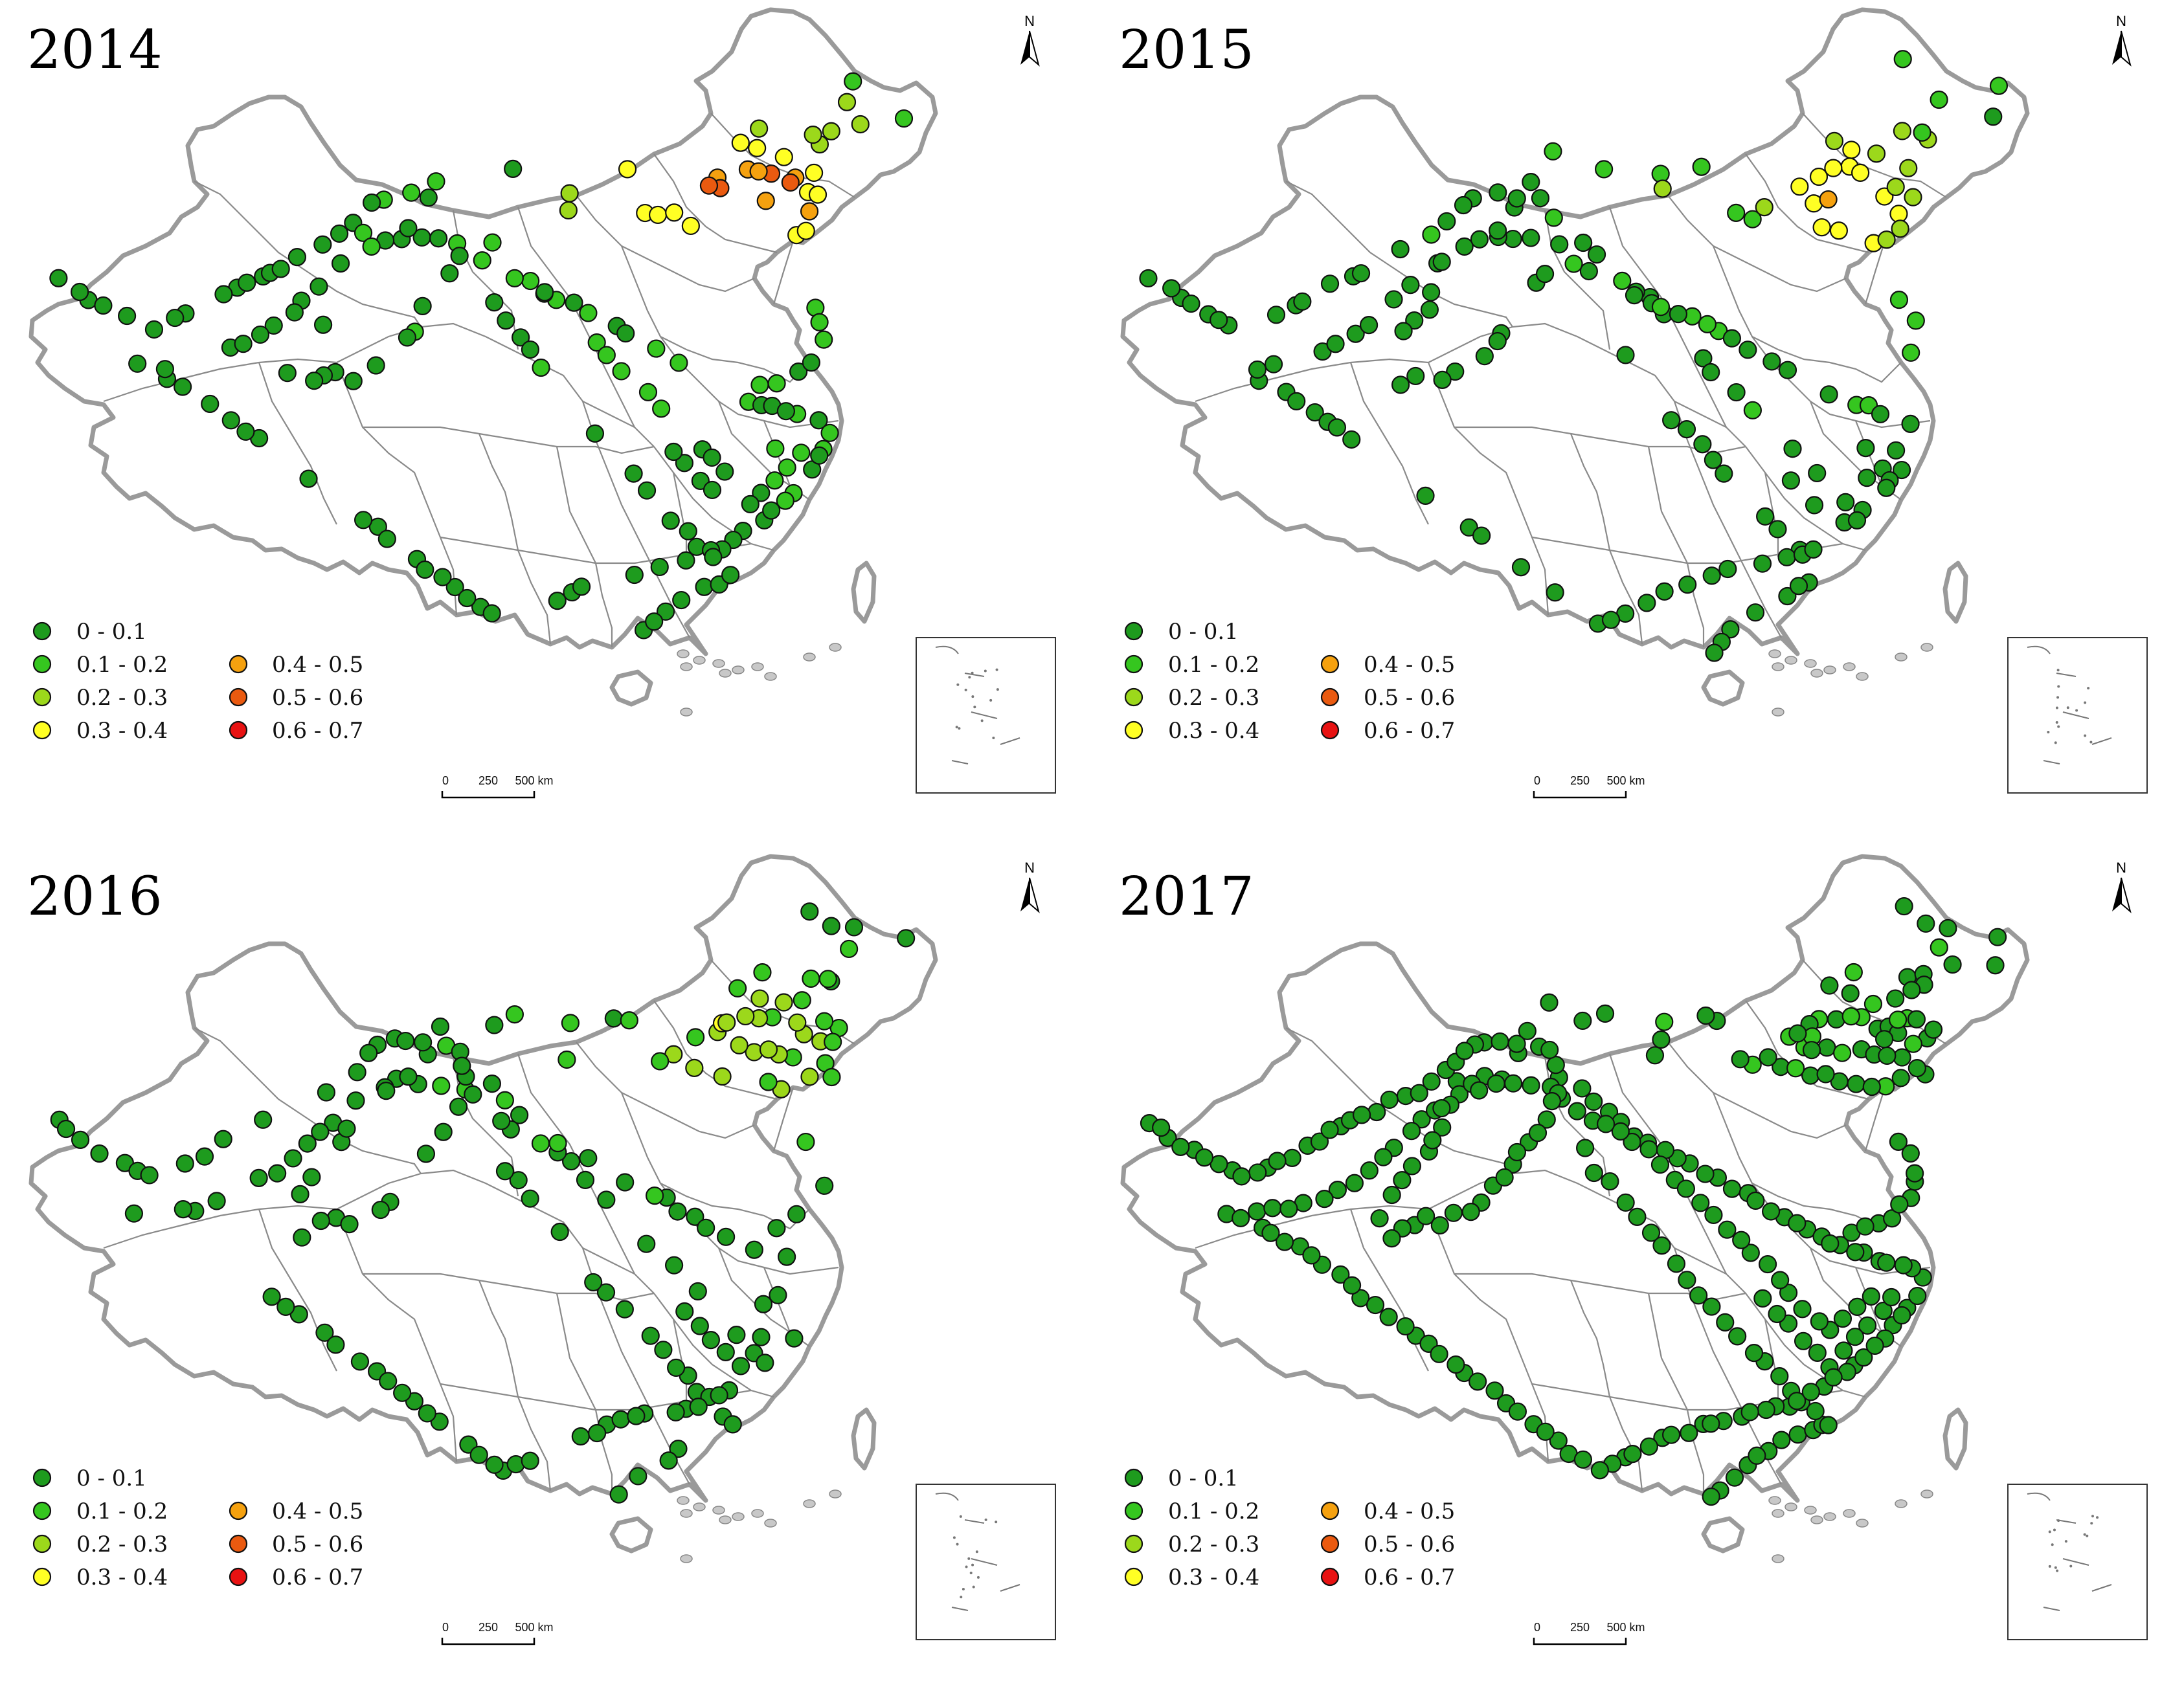 The width and height of the screenshot is (2184, 1694). What do you see at coordinates (534, 1627) in the screenshot?
I see `scale-bar-tick: 500 km` at bounding box center [534, 1627].